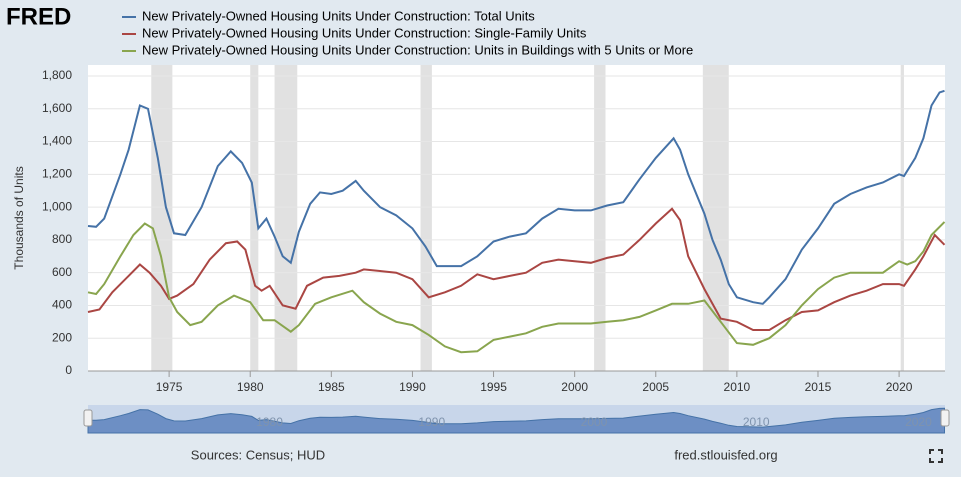  I want to click on x-tick-label: 2010, so click(737, 387).